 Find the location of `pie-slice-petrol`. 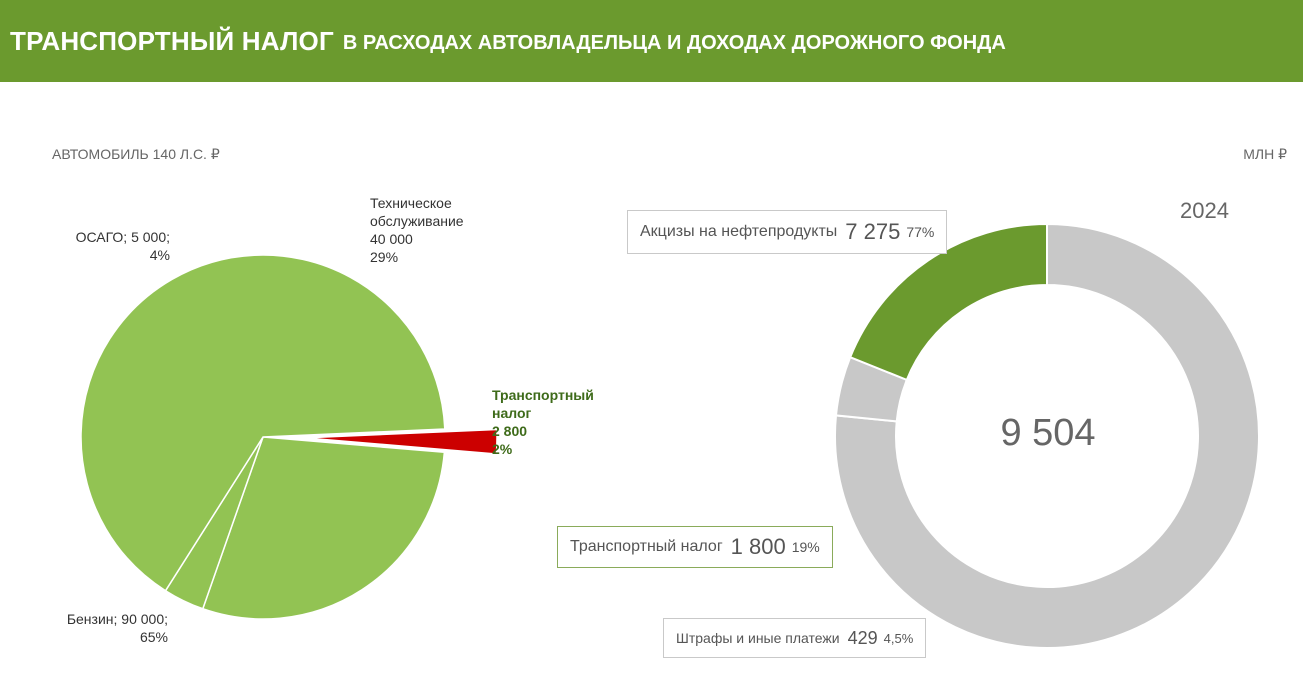

pie-slice-petrol is located at coordinates (263, 423).